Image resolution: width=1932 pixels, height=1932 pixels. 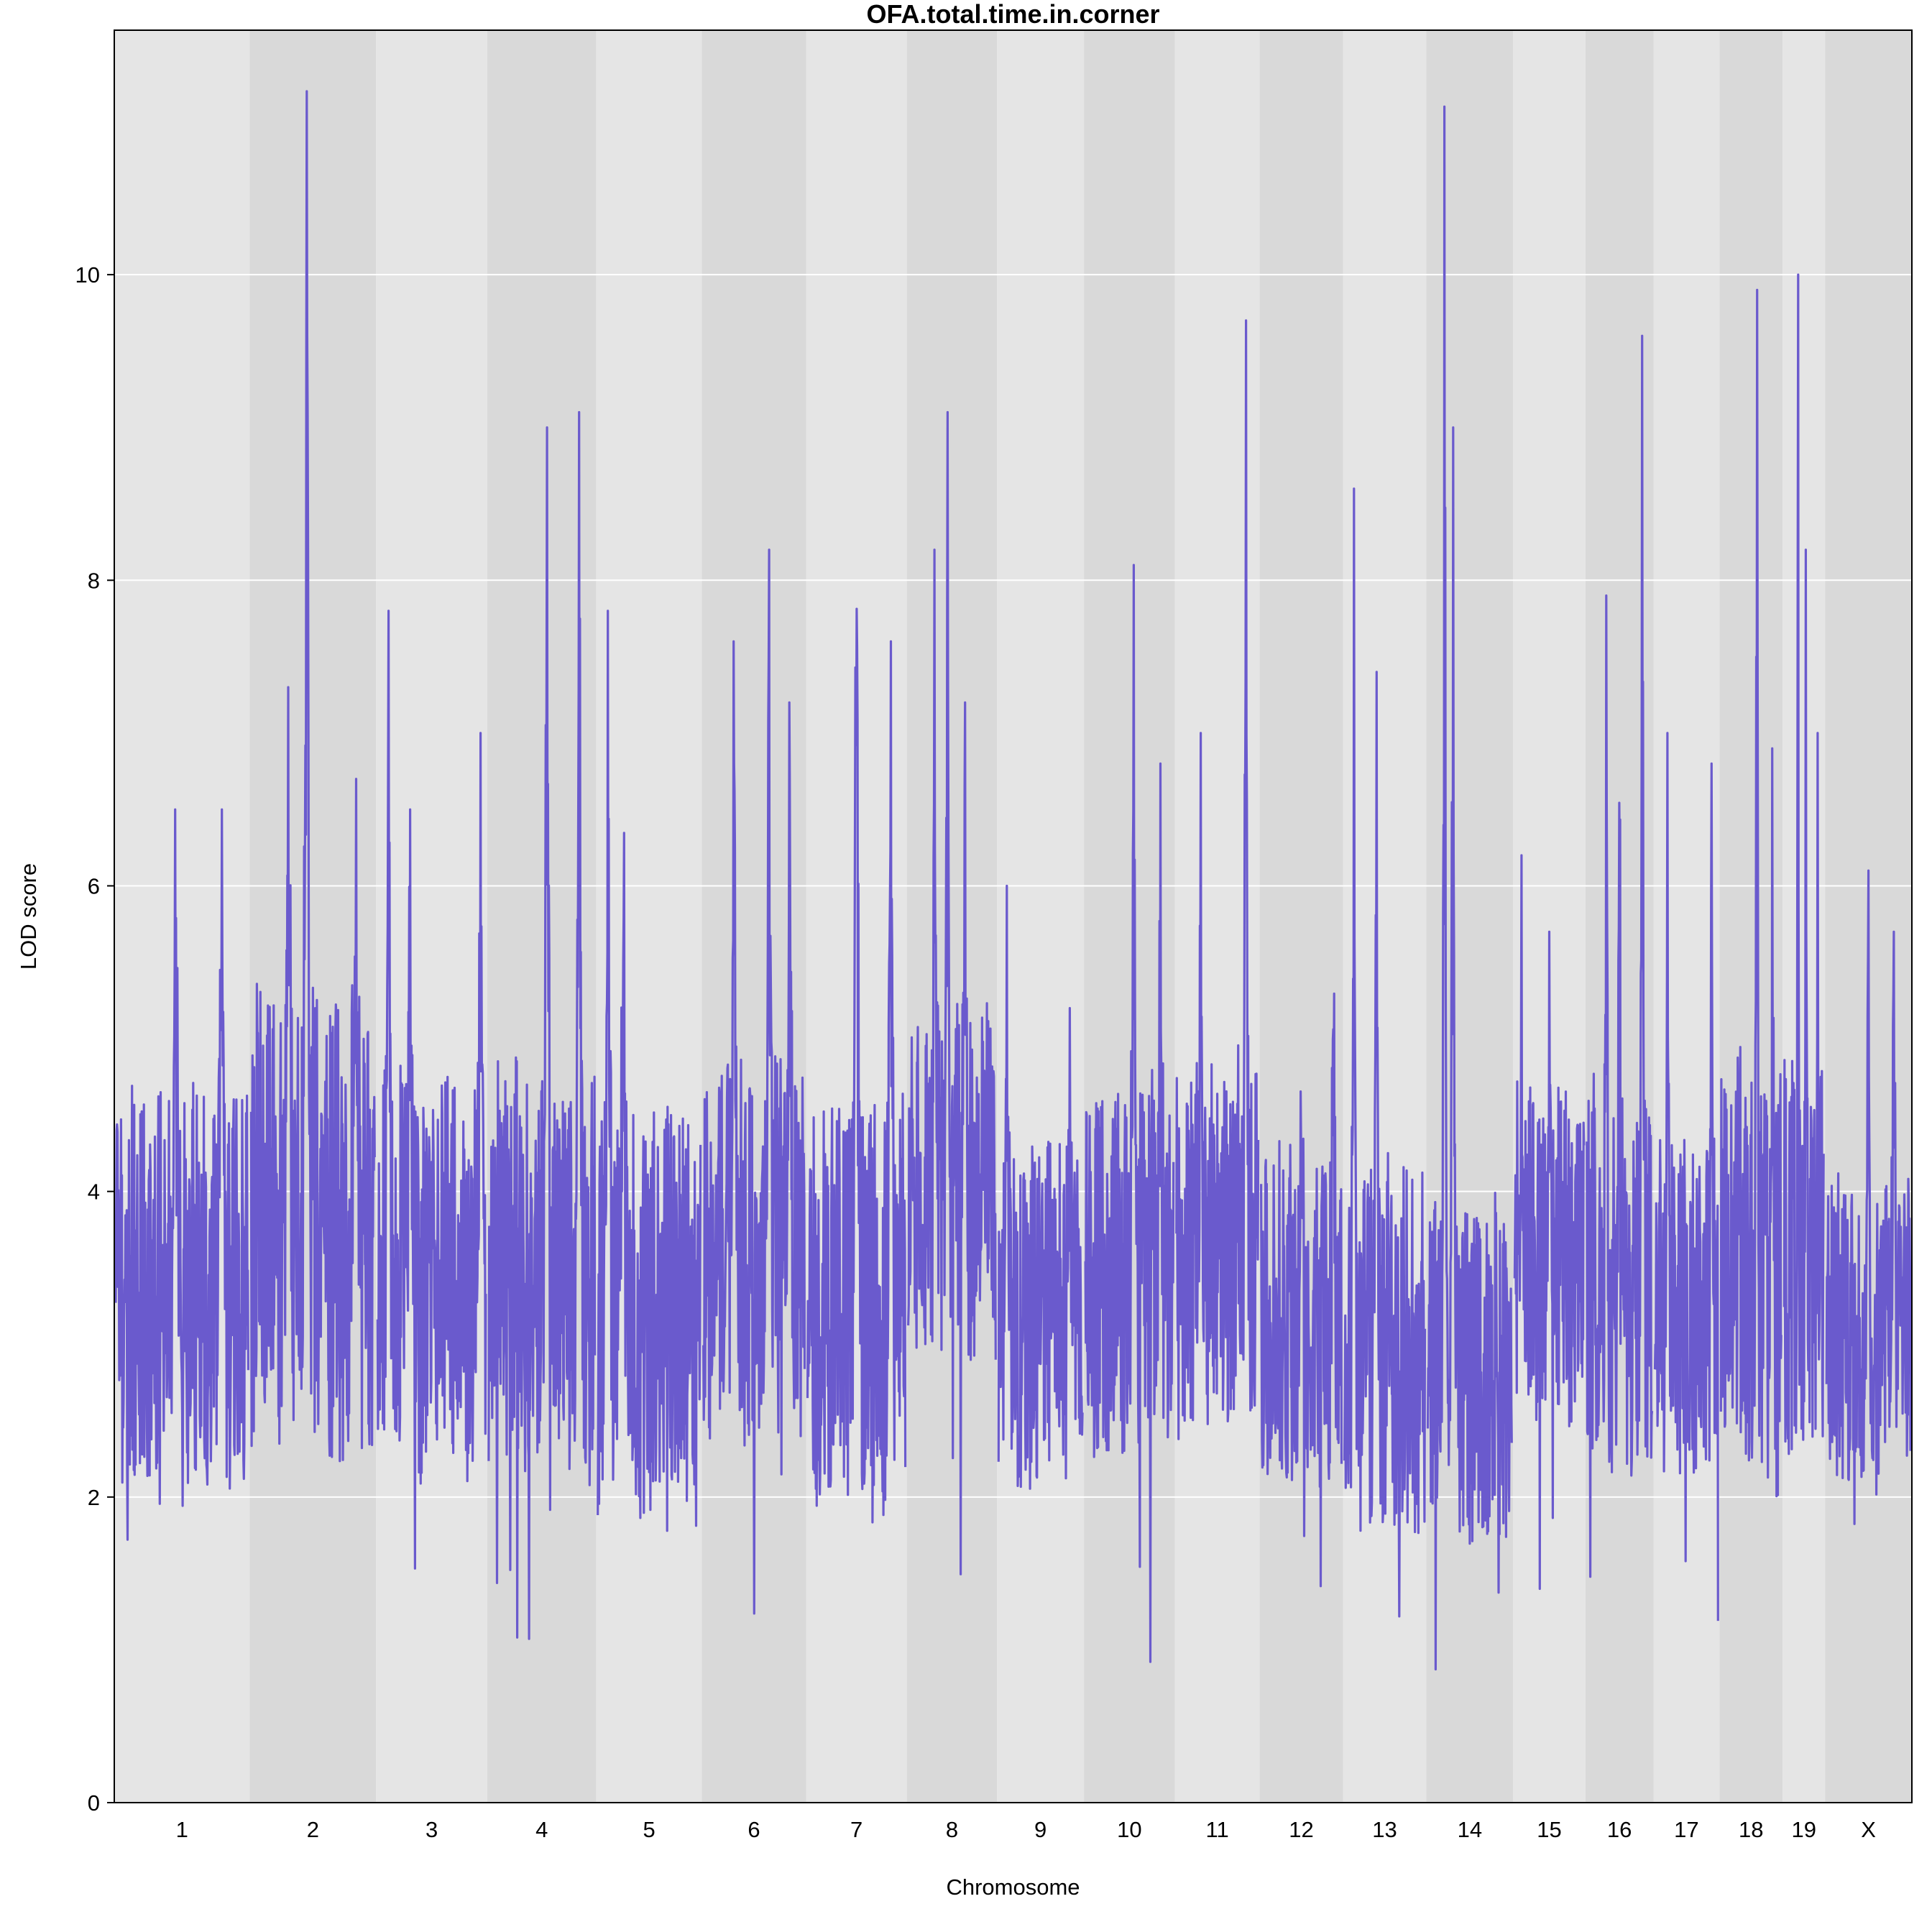 I want to click on y-tick-label: 8, so click(x=94, y=580).